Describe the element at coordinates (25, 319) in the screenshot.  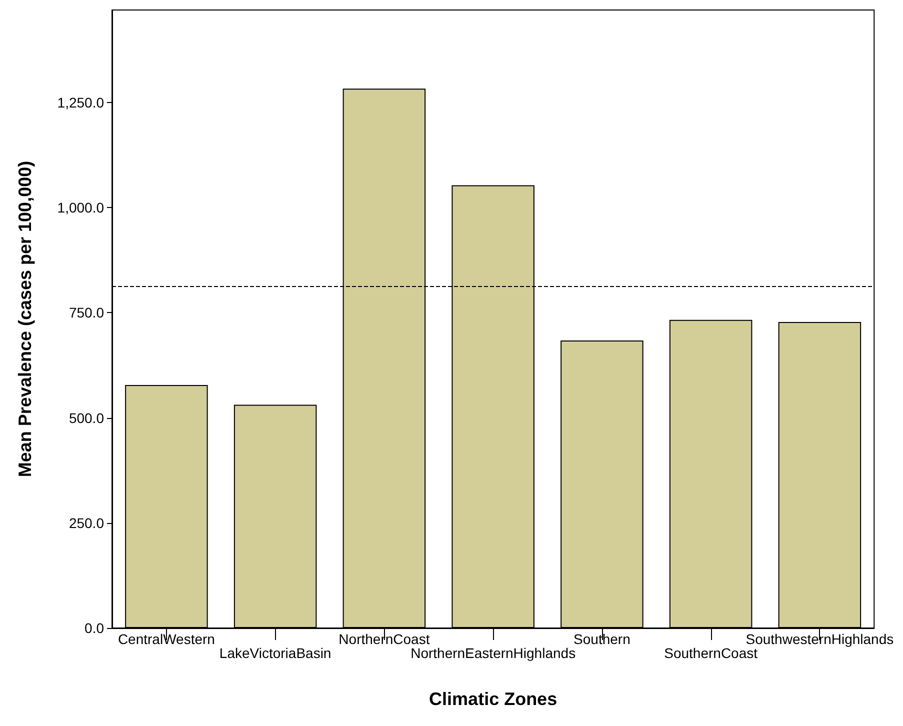
I see `y-axis-title: Mean Prevalence (cases per 100,000)` at that location.